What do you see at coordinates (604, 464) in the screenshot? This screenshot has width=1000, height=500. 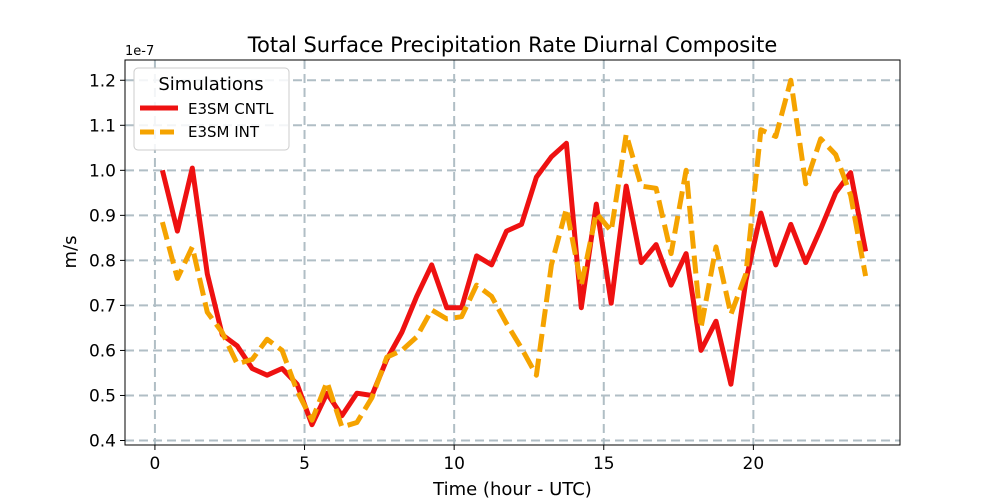 I see `x-tick-label: 15` at bounding box center [604, 464].